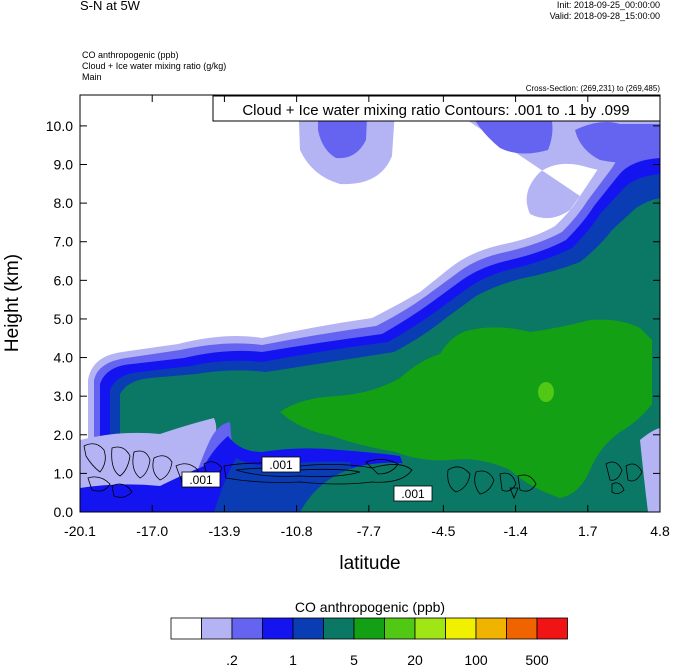  I want to click on y-tick-label: 2.0, so click(64, 435).